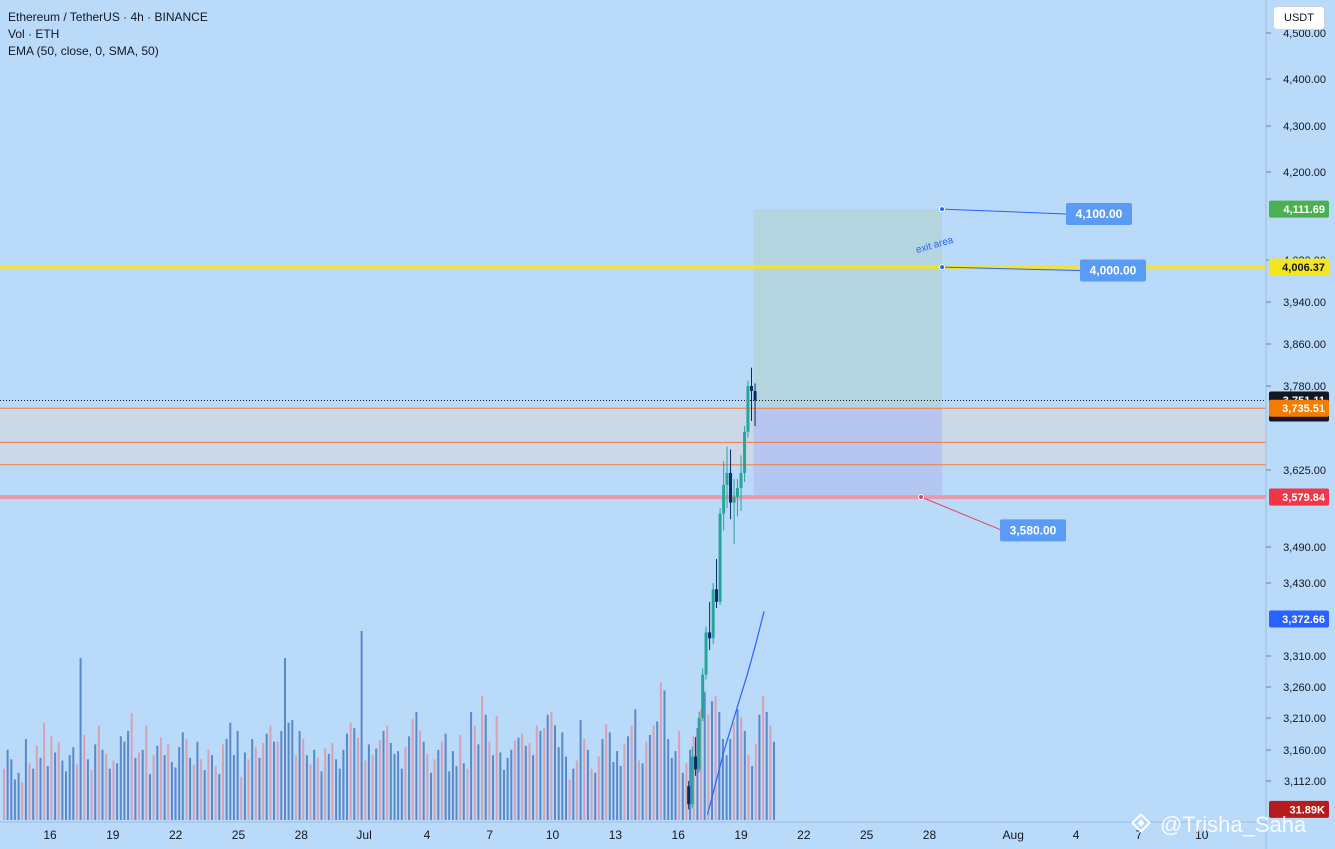 The width and height of the screenshot is (1335, 849). What do you see at coordinates (1304, 80) in the screenshot?
I see `price-tick-label: 4,400.00` at bounding box center [1304, 80].